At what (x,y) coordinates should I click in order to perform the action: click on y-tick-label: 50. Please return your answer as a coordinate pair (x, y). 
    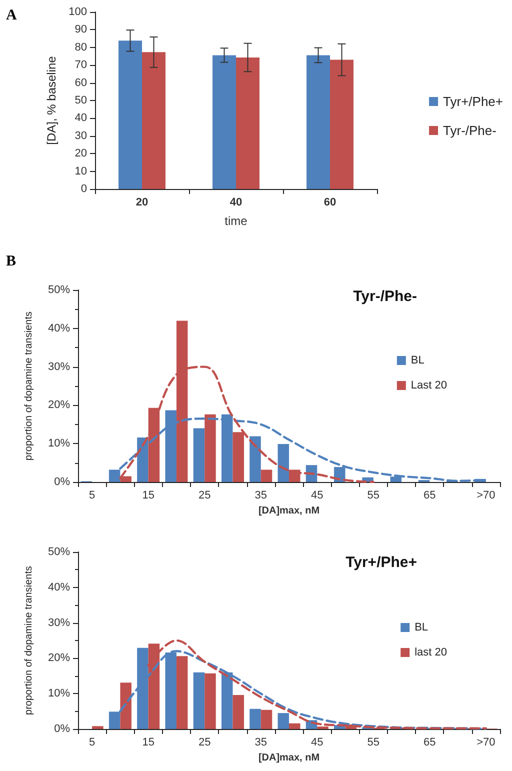
    Looking at the image, I should click on (80, 100).